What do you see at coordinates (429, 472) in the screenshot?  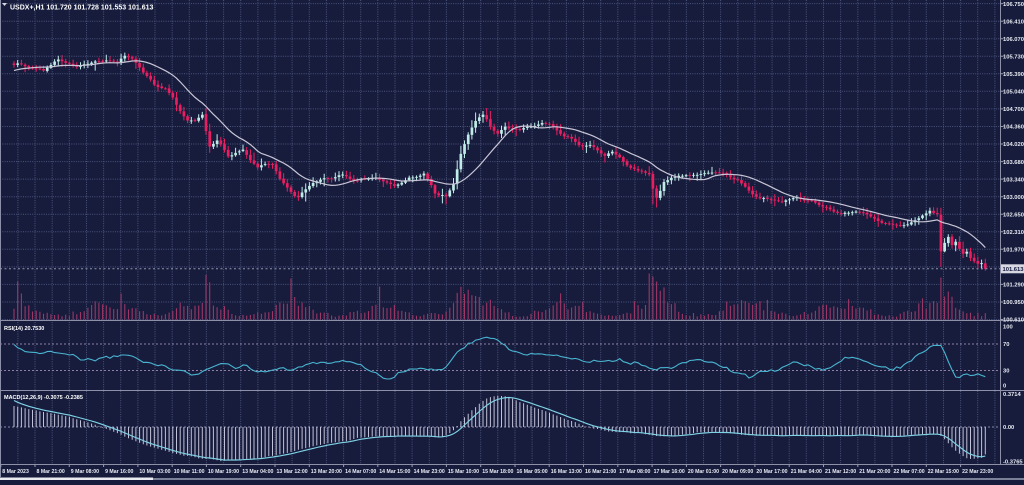 I see `svg-text: 14 Mar 23:00` at bounding box center [429, 472].